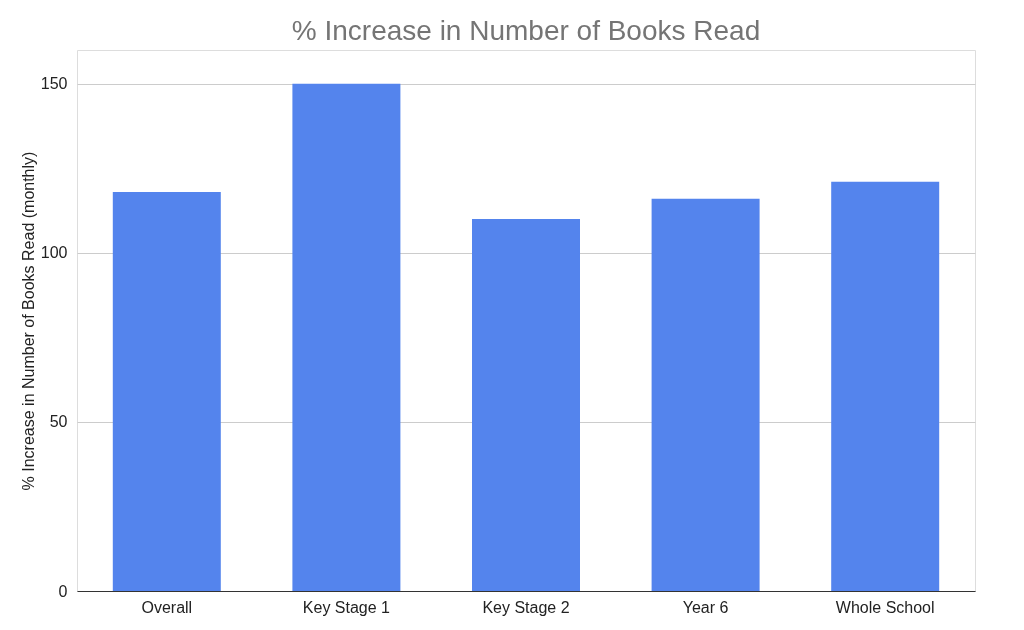  What do you see at coordinates (63, 591) in the screenshot?
I see `y-tick-label: 0` at bounding box center [63, 591].